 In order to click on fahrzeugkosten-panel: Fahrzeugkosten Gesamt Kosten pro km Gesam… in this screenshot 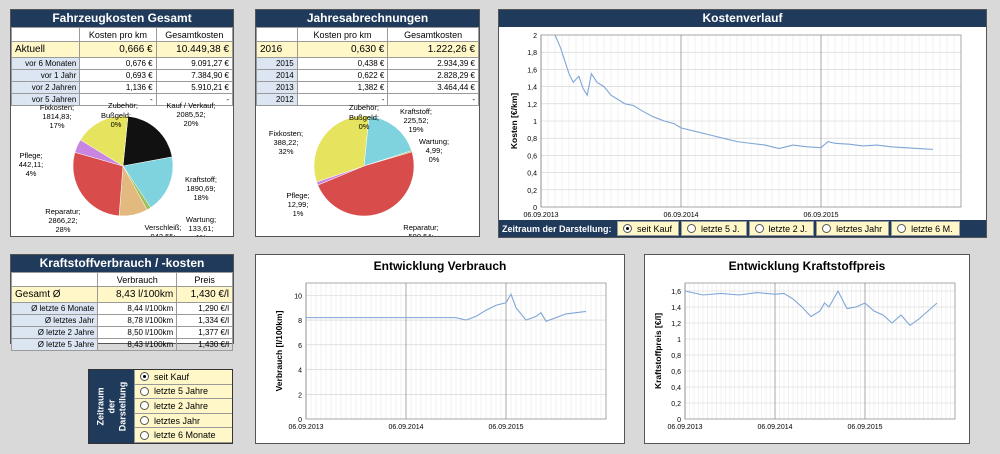, I will do `click(122, 123)`.